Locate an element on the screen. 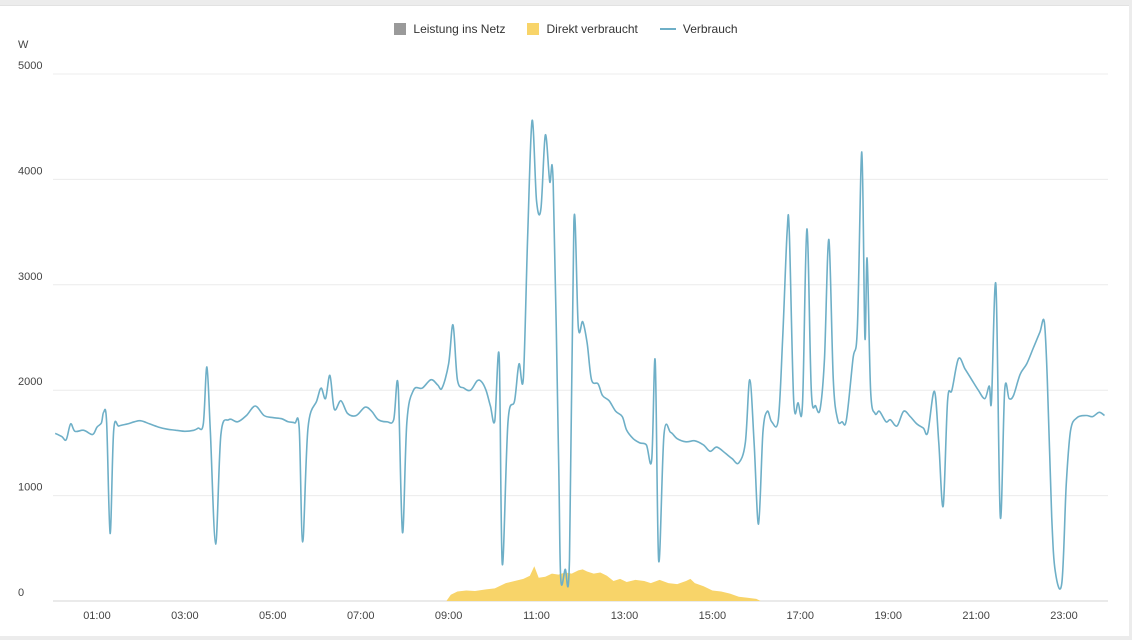 This screenshot has height=640, width=1132. x-tick-label: 07:00 is located at coordinates (361, 616).